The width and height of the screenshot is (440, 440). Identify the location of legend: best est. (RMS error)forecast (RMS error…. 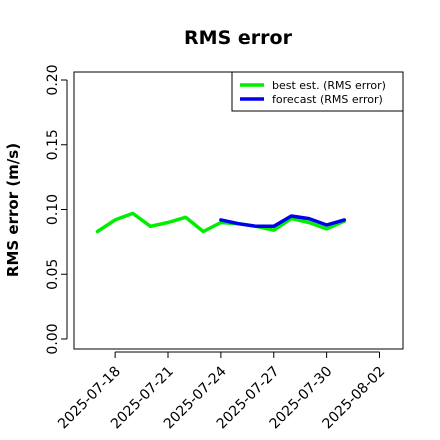
(317, 91).